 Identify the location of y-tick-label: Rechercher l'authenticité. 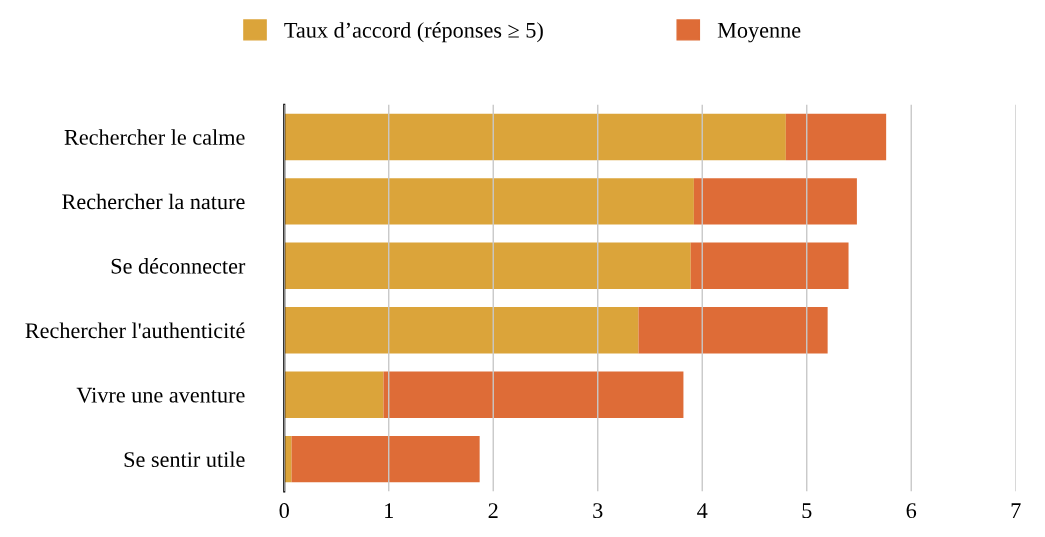
(135, 330).